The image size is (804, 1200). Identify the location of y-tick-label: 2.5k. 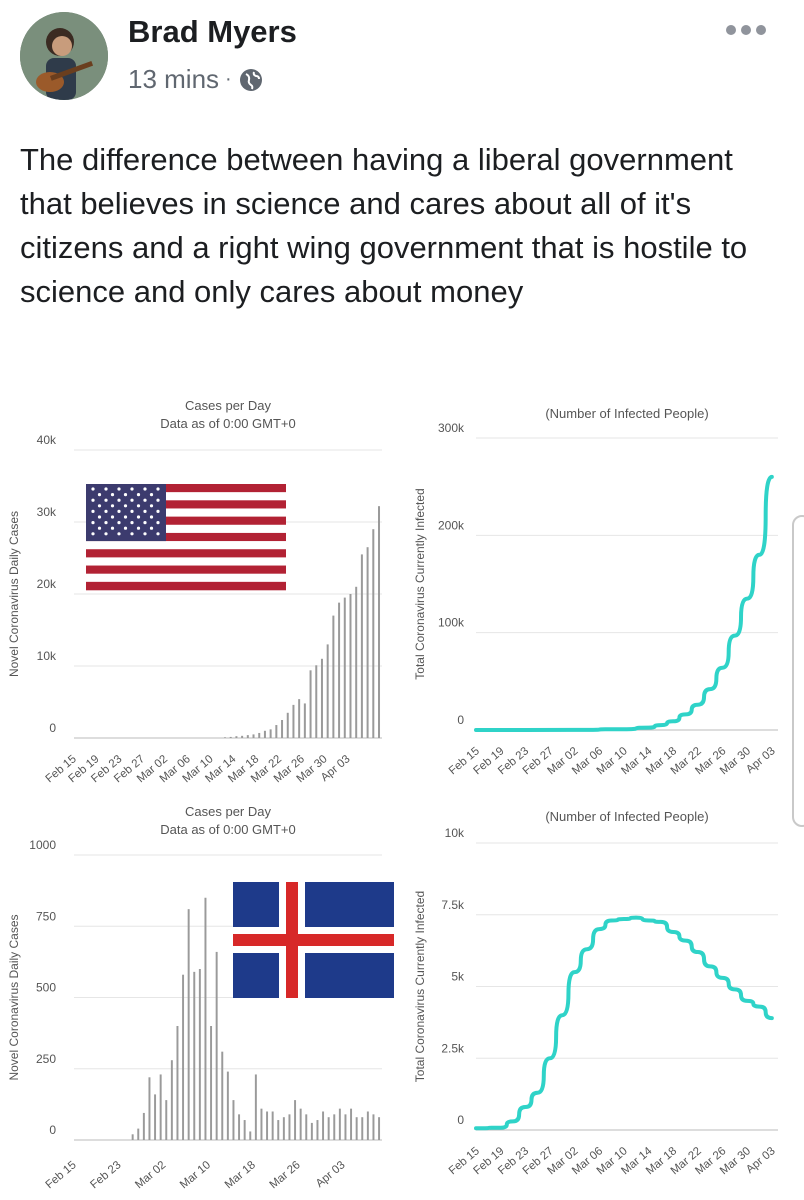
(453, 1048).